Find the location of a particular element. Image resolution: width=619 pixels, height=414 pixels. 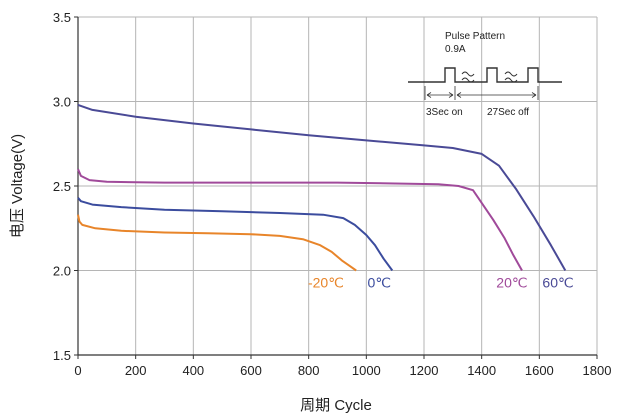

off-duration-label: 27Sec off is located at coordinates (508, 112).